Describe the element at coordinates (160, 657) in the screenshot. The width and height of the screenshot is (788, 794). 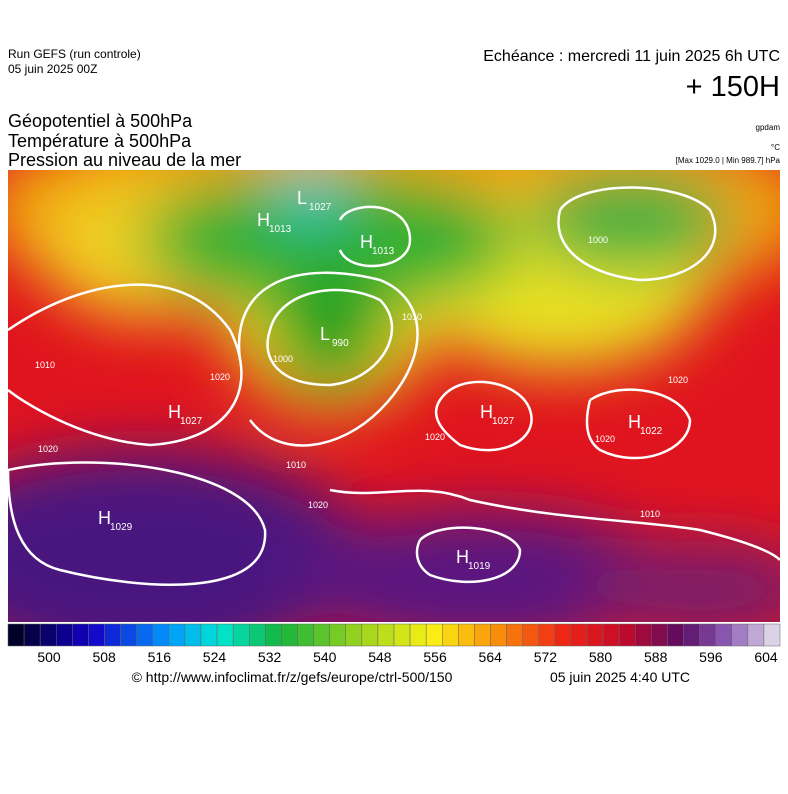
I see `colorbar-label: 516` at that location.